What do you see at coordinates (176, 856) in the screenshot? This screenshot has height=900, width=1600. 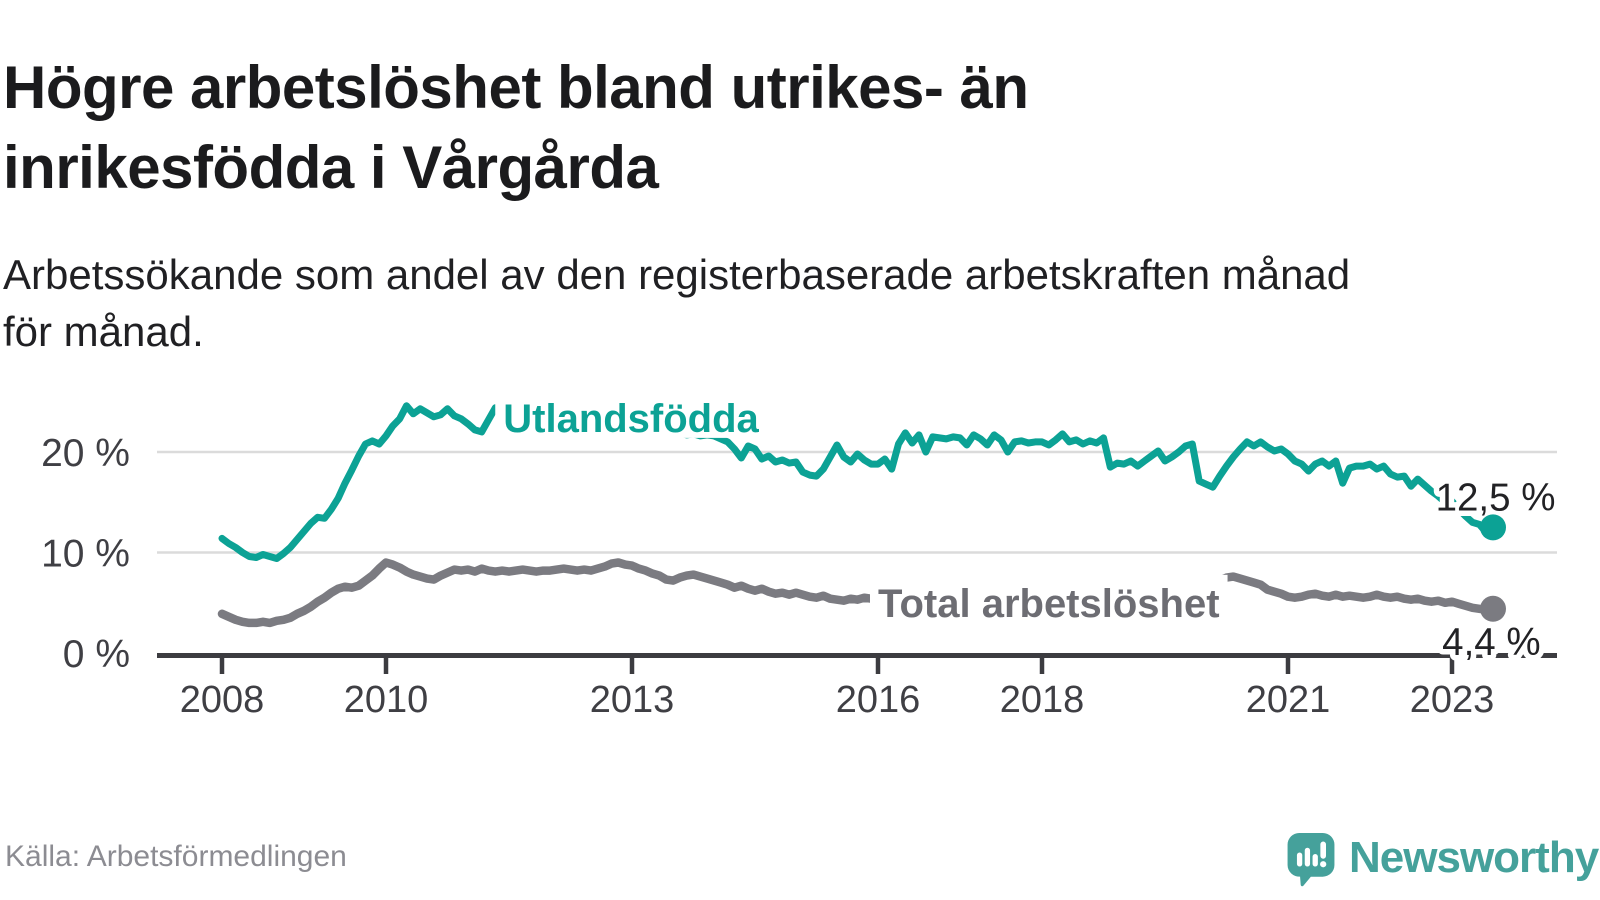 I see `source-credit: Källa: Arbetsförmedlingen` at bounding box center [176, 856].